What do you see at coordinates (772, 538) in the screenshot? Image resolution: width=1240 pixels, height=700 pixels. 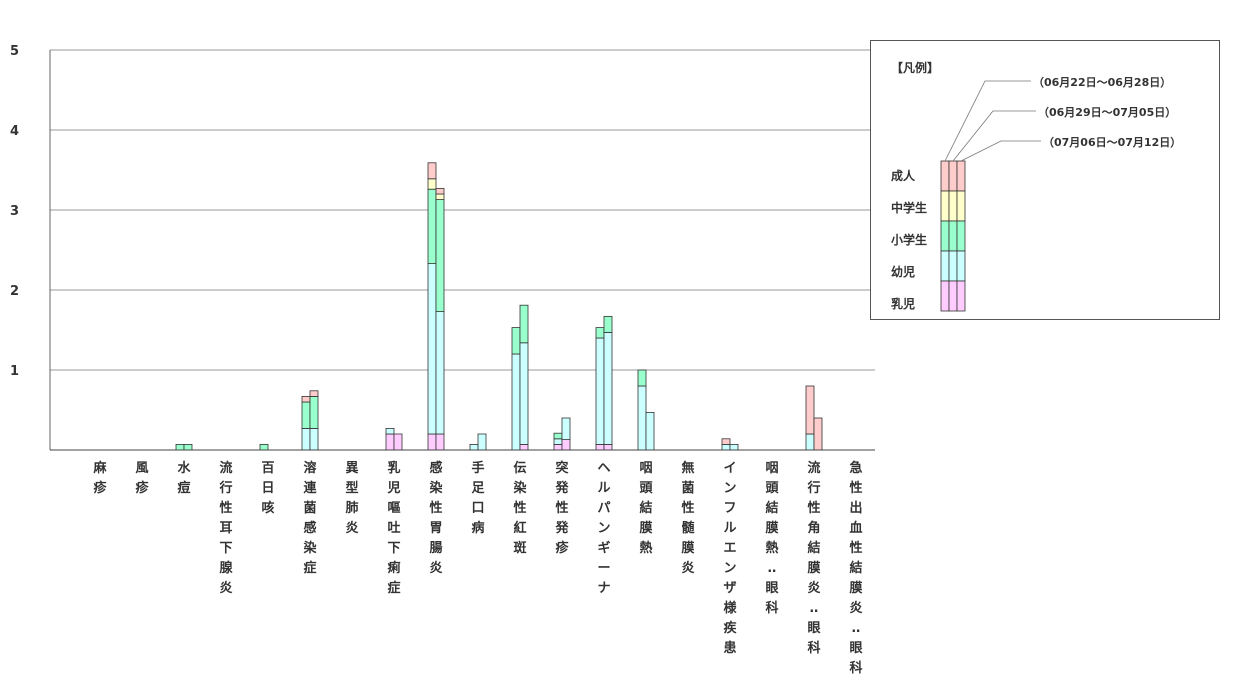 I see `category-label: 咽頭結膜熱‥眼科` at bounding box center [772, 538].